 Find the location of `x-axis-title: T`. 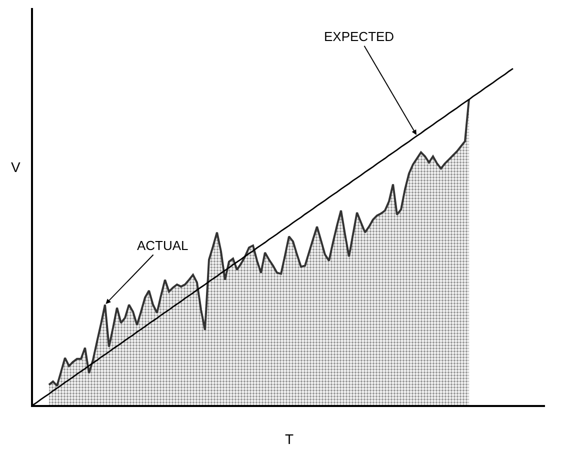

x-axis-title: T is located at coordinates (289, 439).